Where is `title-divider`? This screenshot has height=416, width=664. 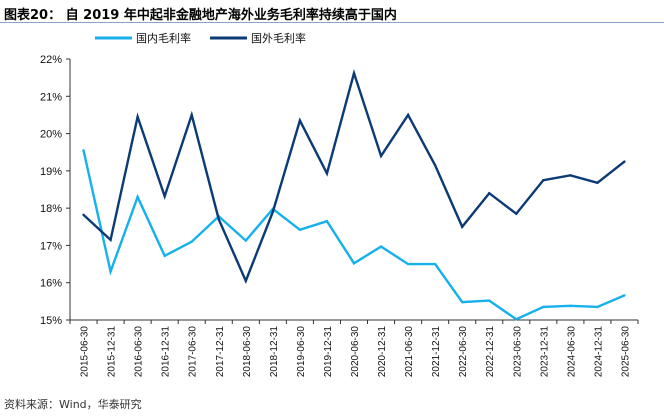
title-divider is located at coordinates (332, 22).